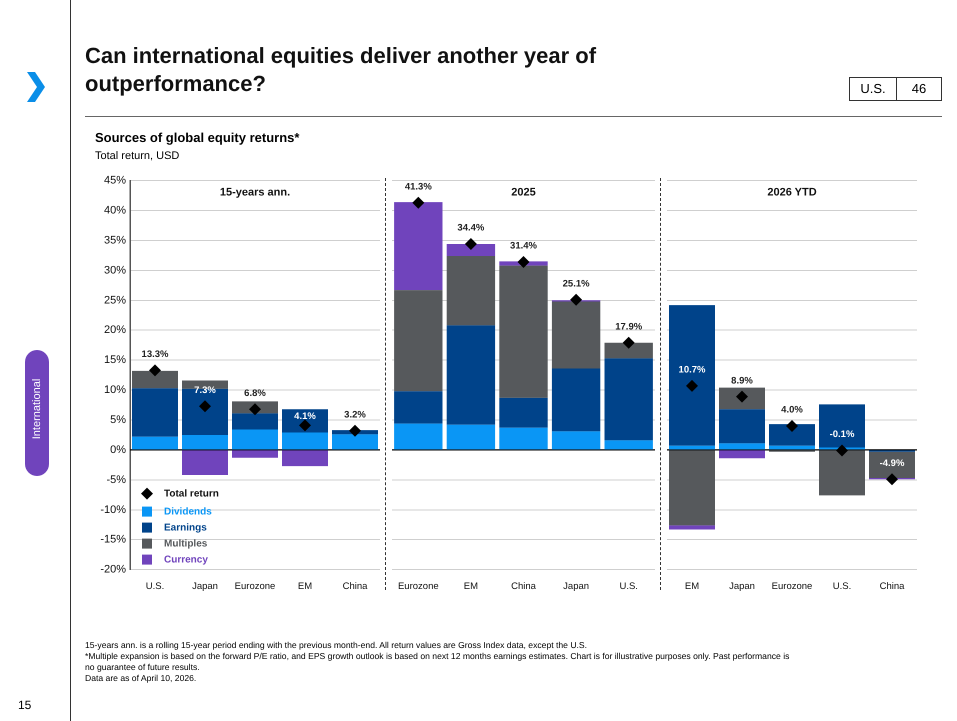 This screenshot has width=957, height=721. I want to click on text: *Multiple expansion is based on the forward P/E ratio, and EPS growth outlook is based on next 12 months earnings estimates. Chart is for illustrative purposes only. Past performance is no guarantee of future results., so click(437, 661).